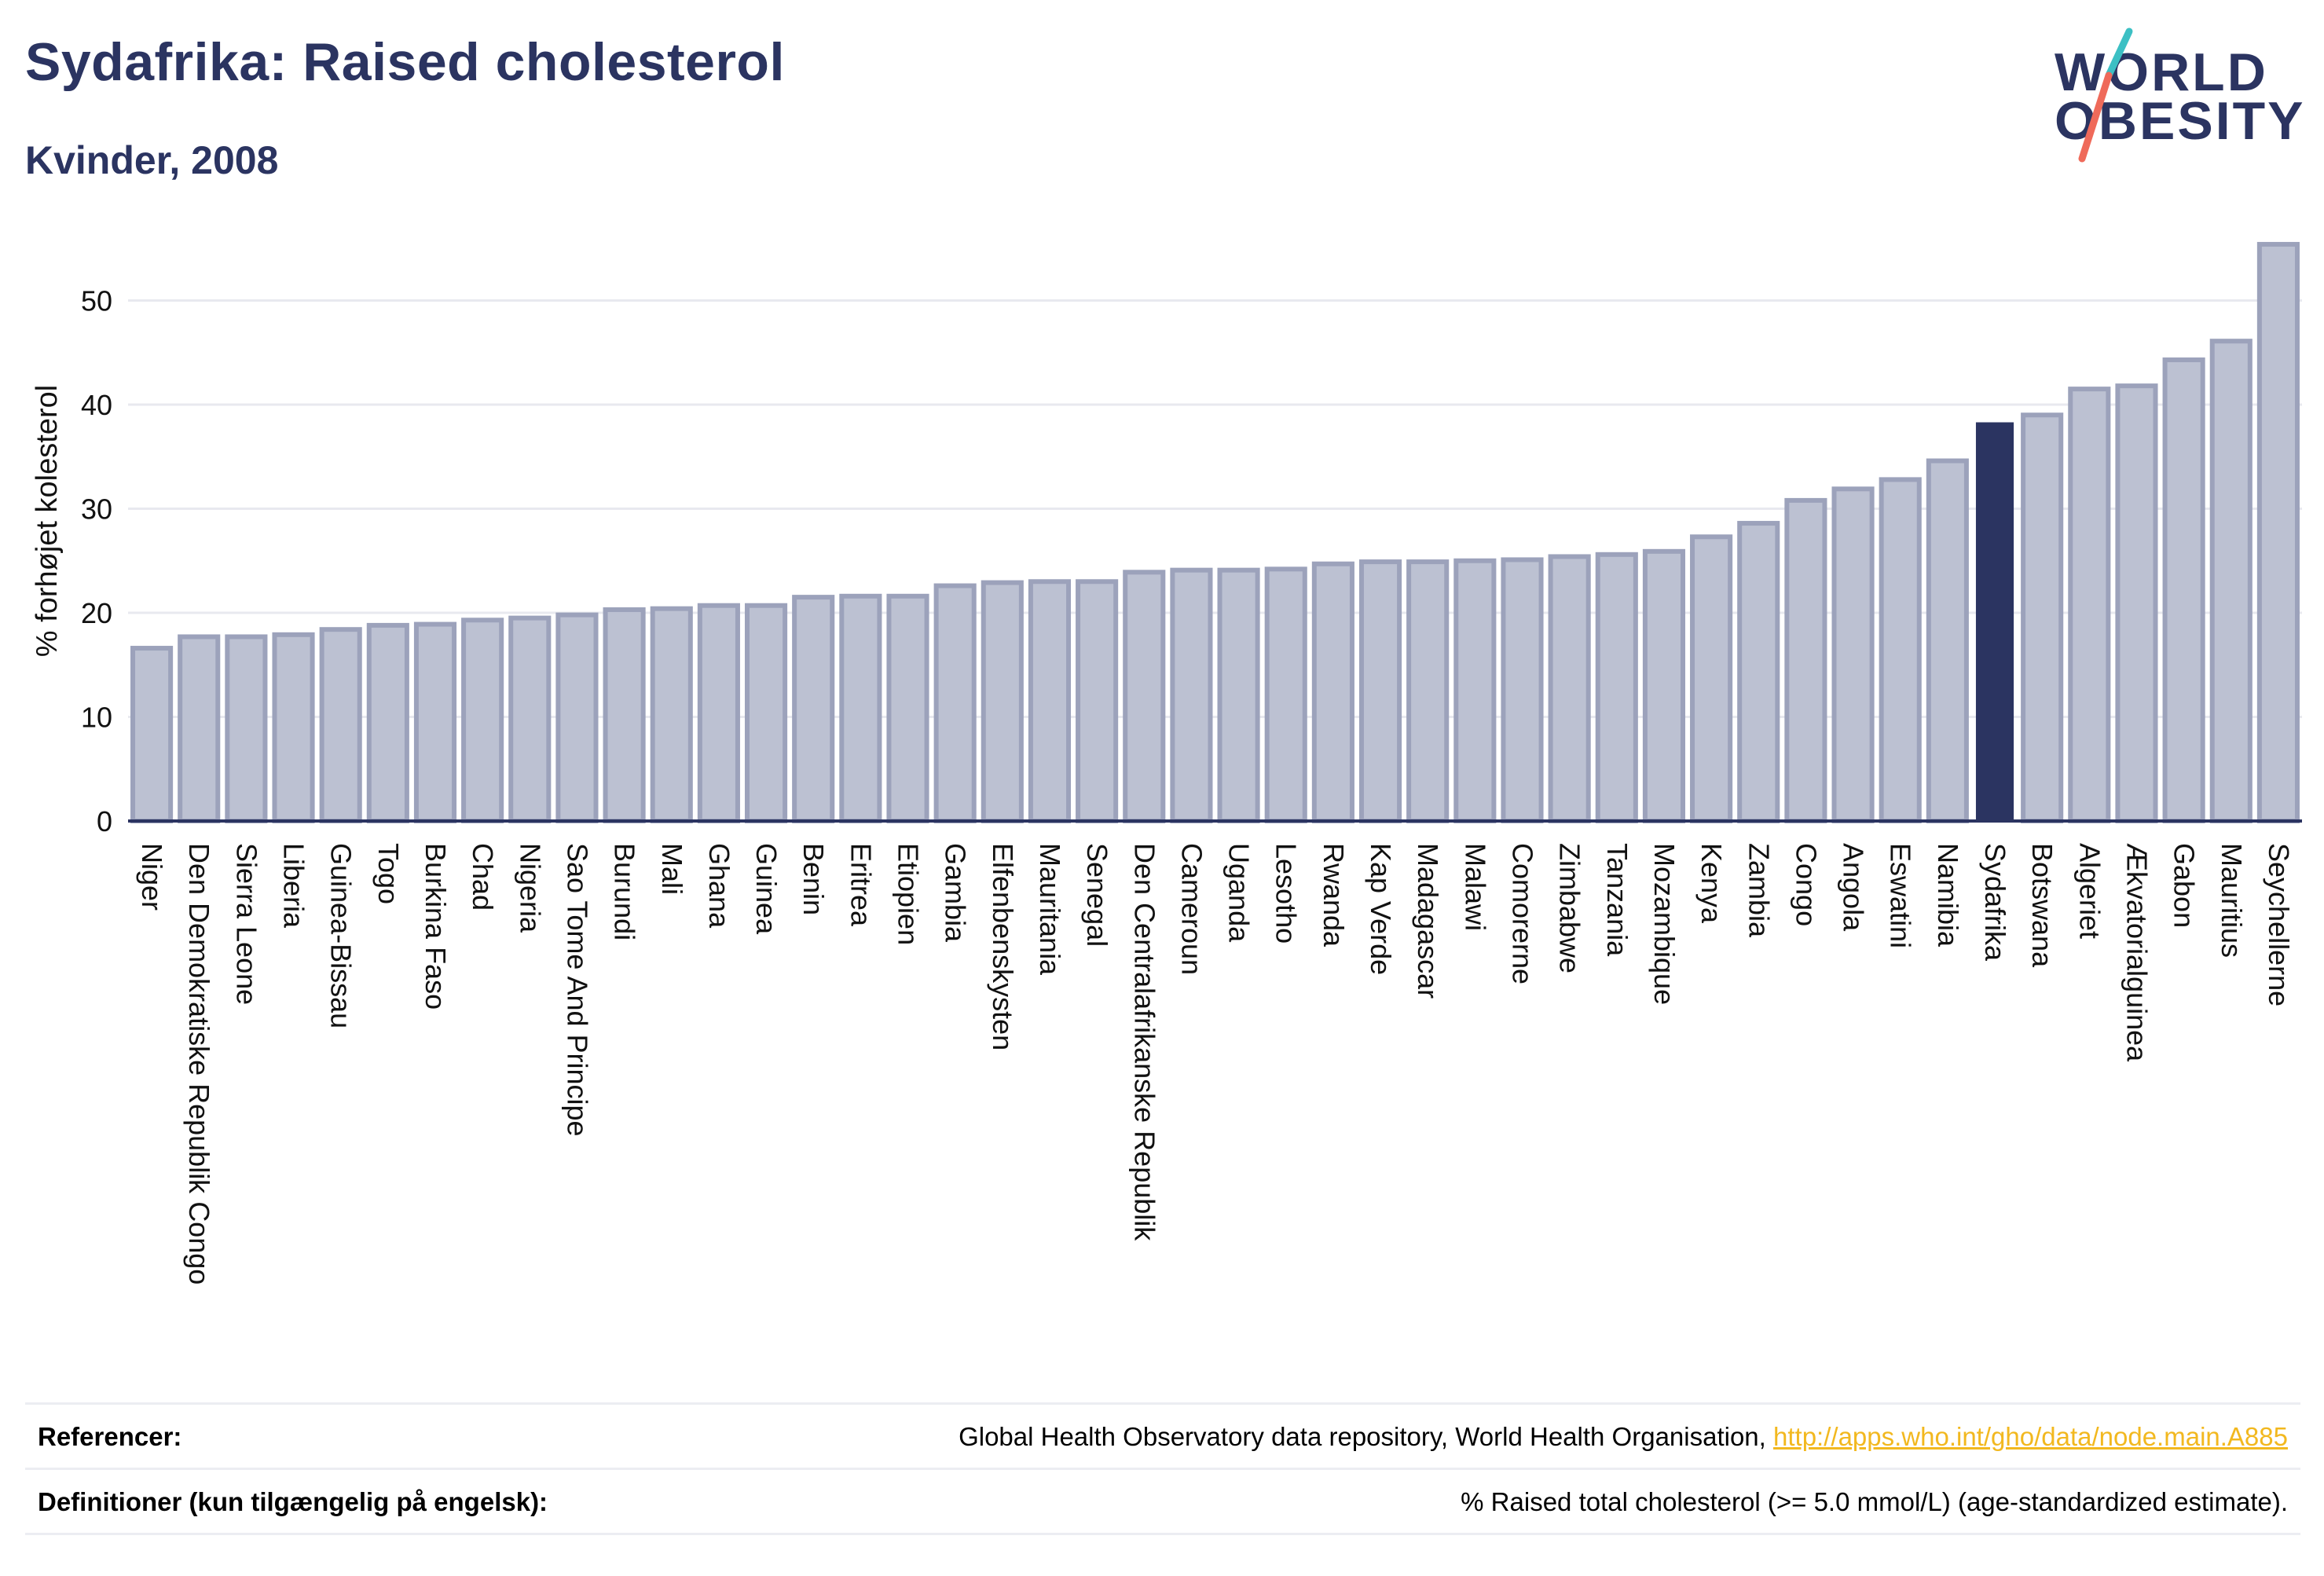 Image resolution: width=2324 pixels, height=1576 pixels. I want to click on x-tick-label: Angola, so click(1854, 887).